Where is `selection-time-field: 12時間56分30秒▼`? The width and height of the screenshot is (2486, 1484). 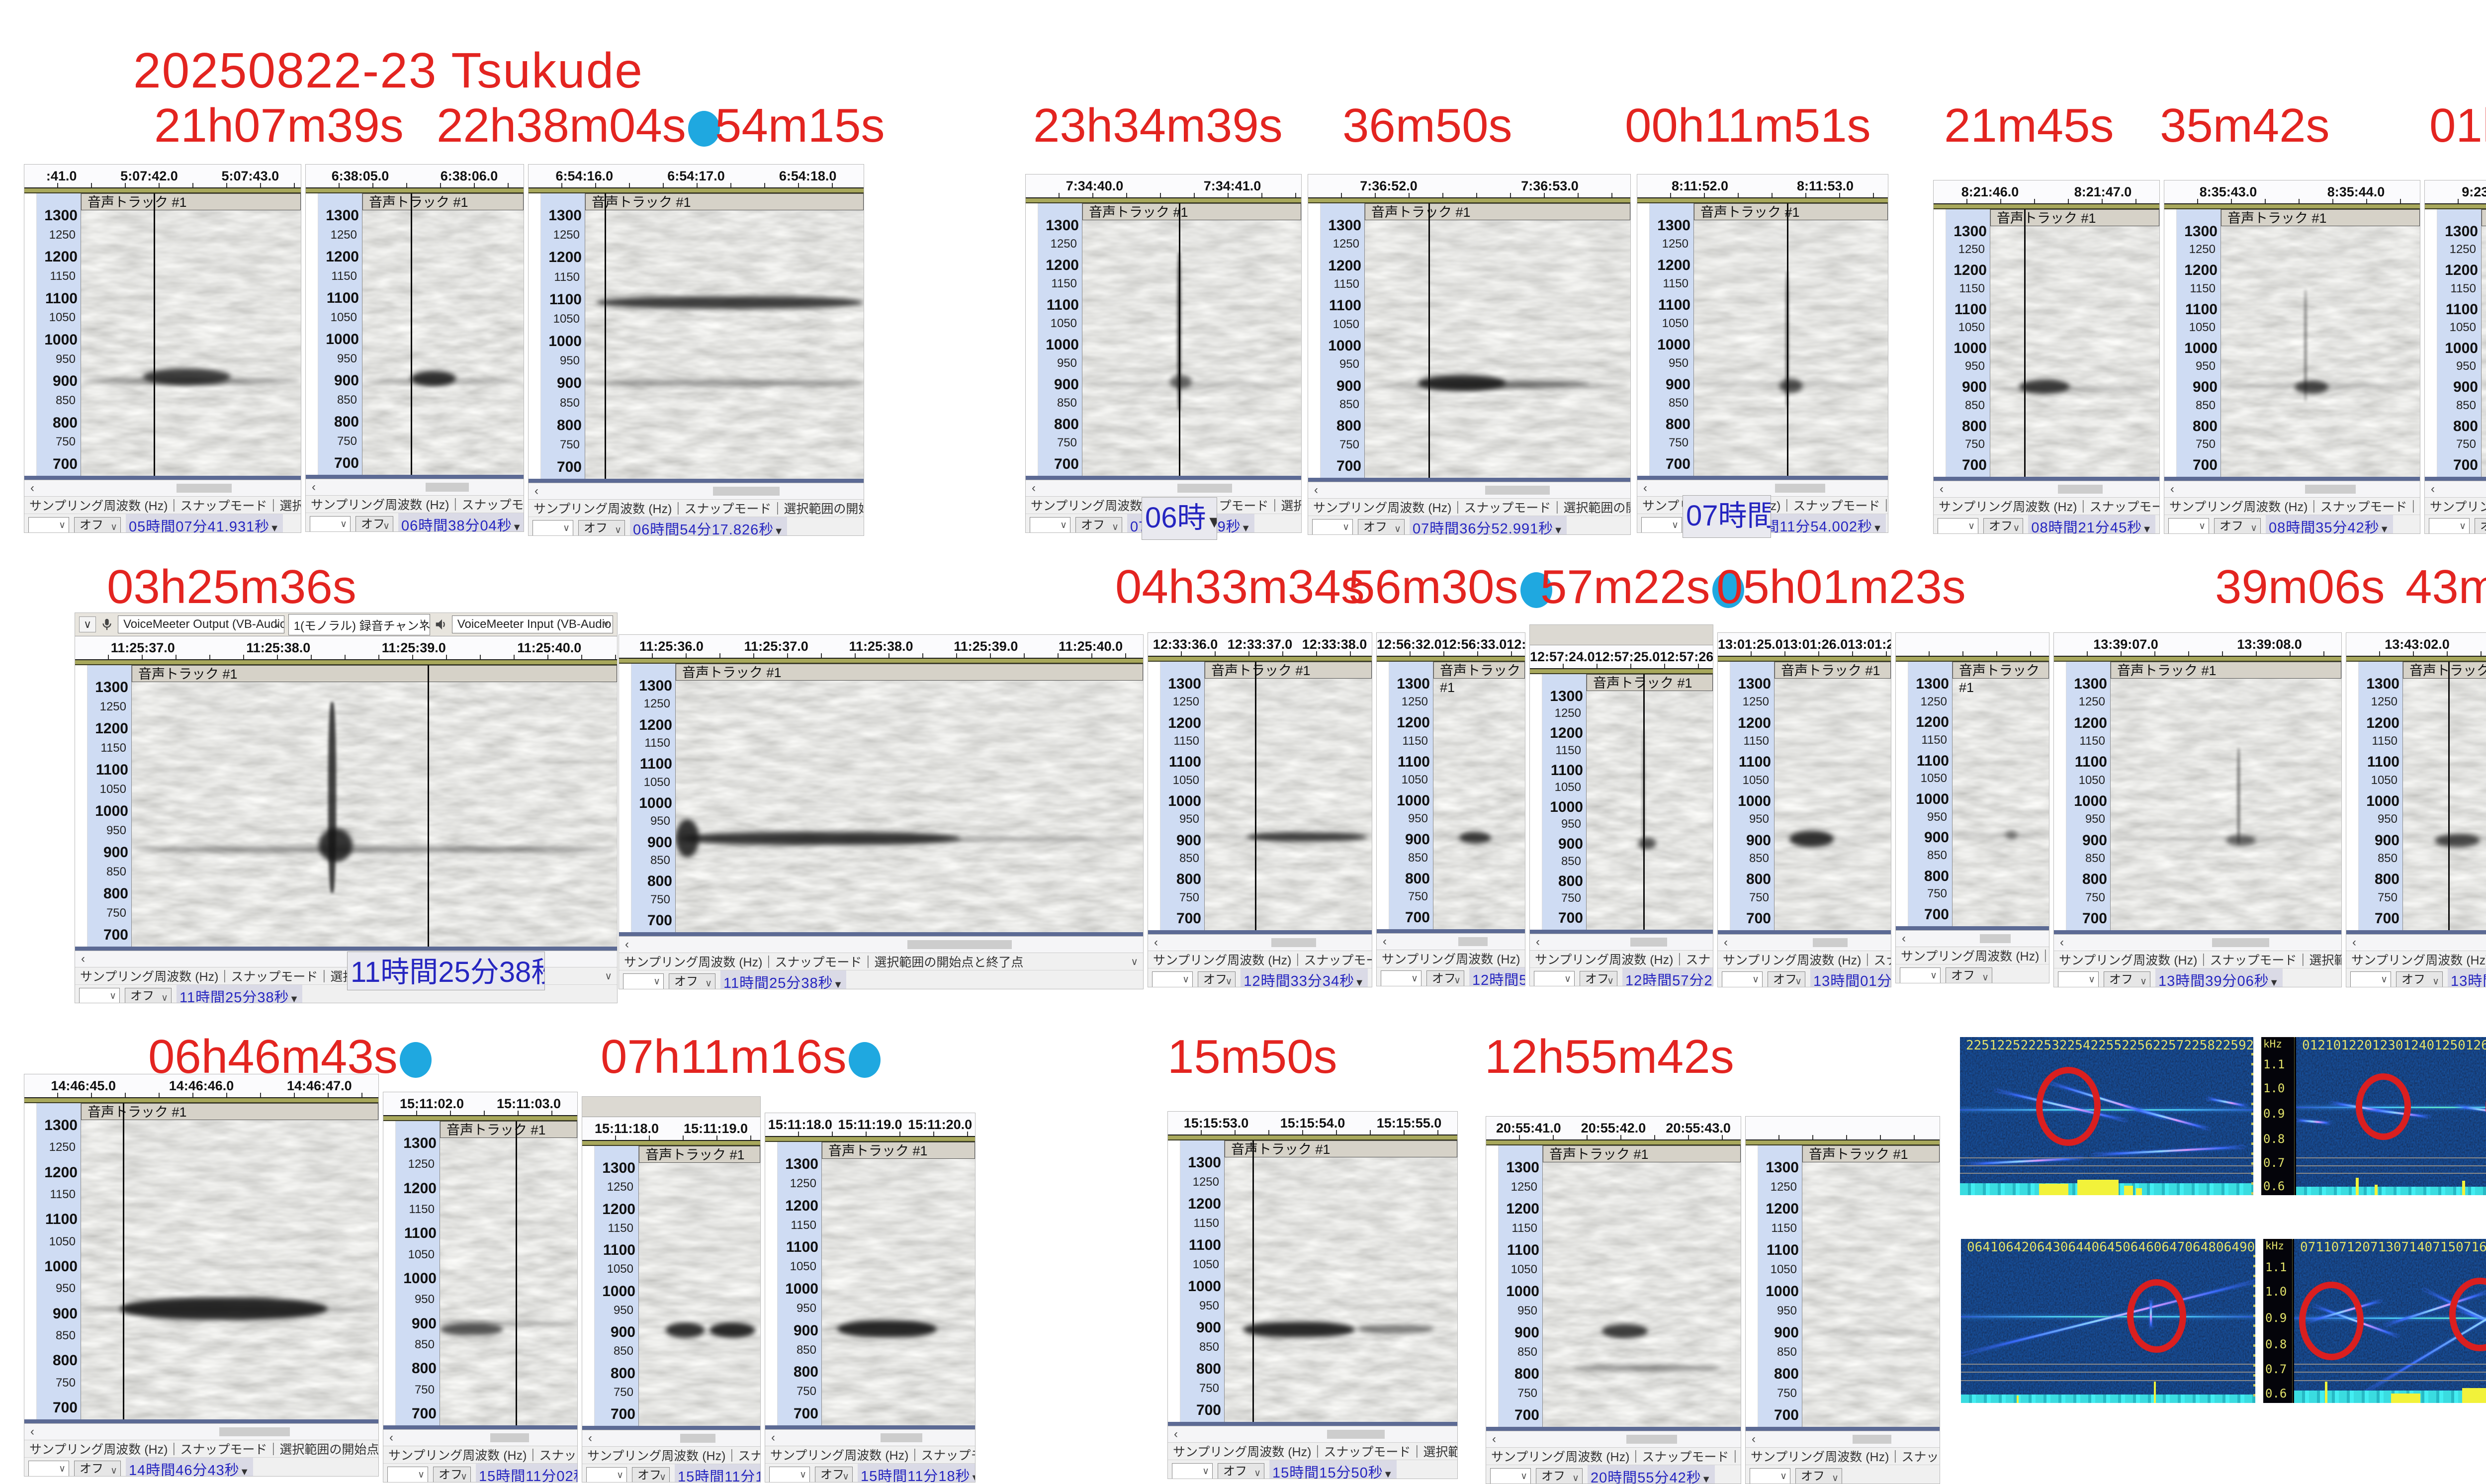
selection-time-field: 12時間56分30秒▼ is located at coordinates (1497, 976).